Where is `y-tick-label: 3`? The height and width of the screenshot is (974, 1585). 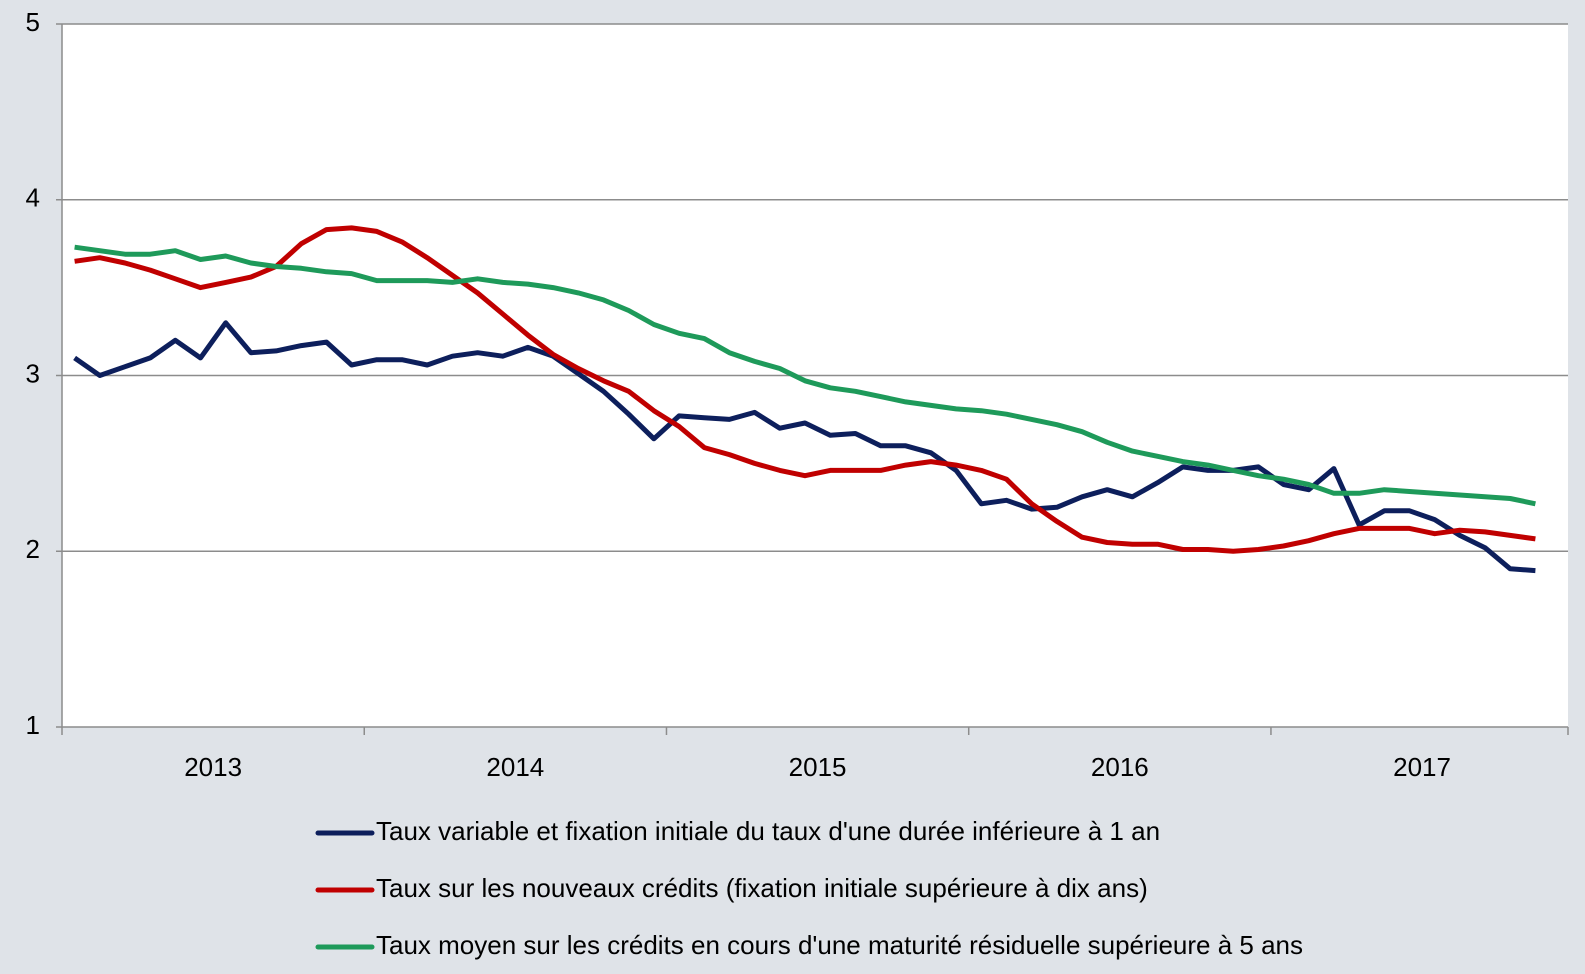 y-tick-label: 3 is located at coordinates (33, 373).